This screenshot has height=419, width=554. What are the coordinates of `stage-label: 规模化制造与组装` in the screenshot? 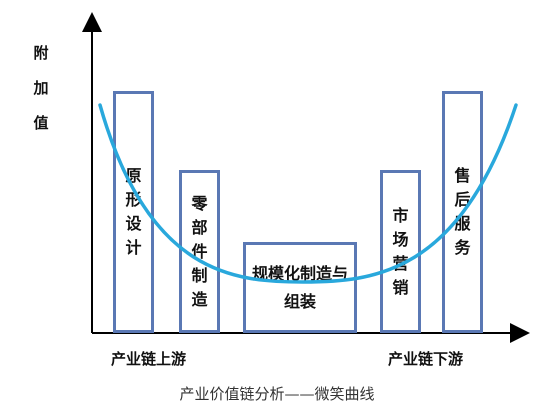 It's located at (299, 287).